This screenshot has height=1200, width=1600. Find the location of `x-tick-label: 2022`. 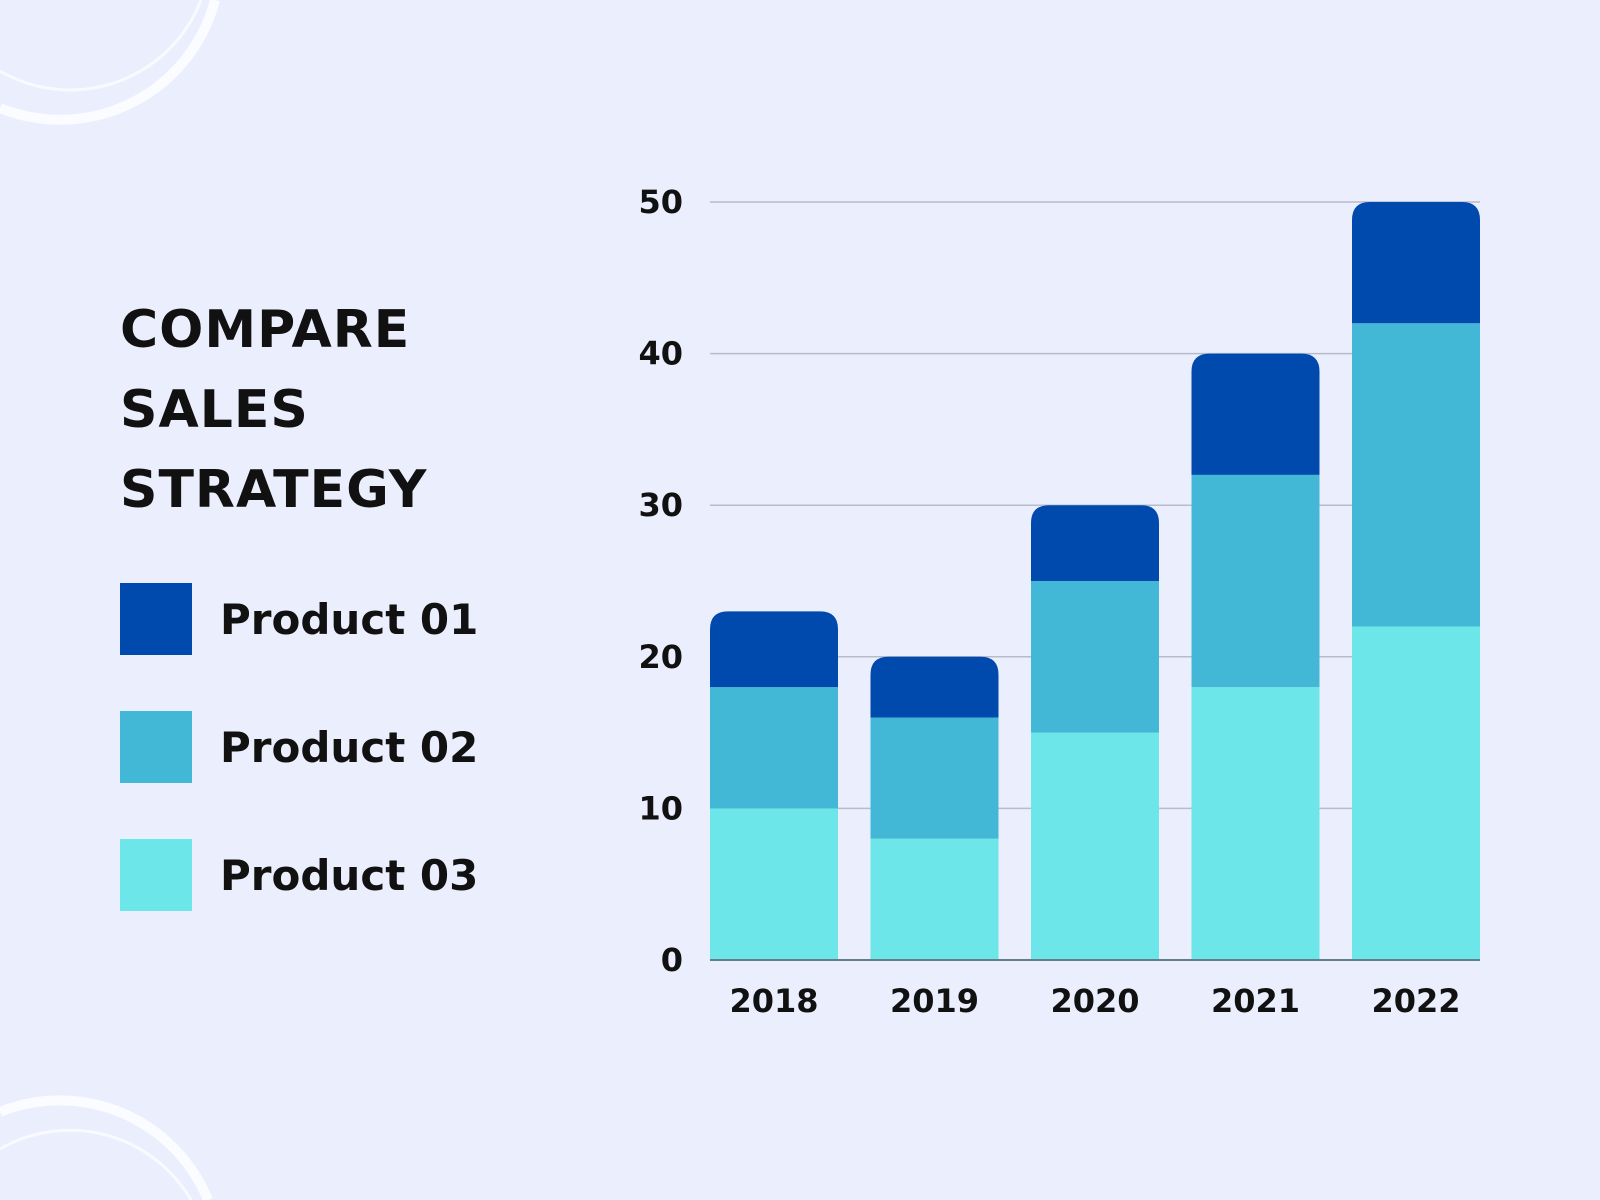

x-tick-label: 2022 is located at coordinates (1415, 1001).